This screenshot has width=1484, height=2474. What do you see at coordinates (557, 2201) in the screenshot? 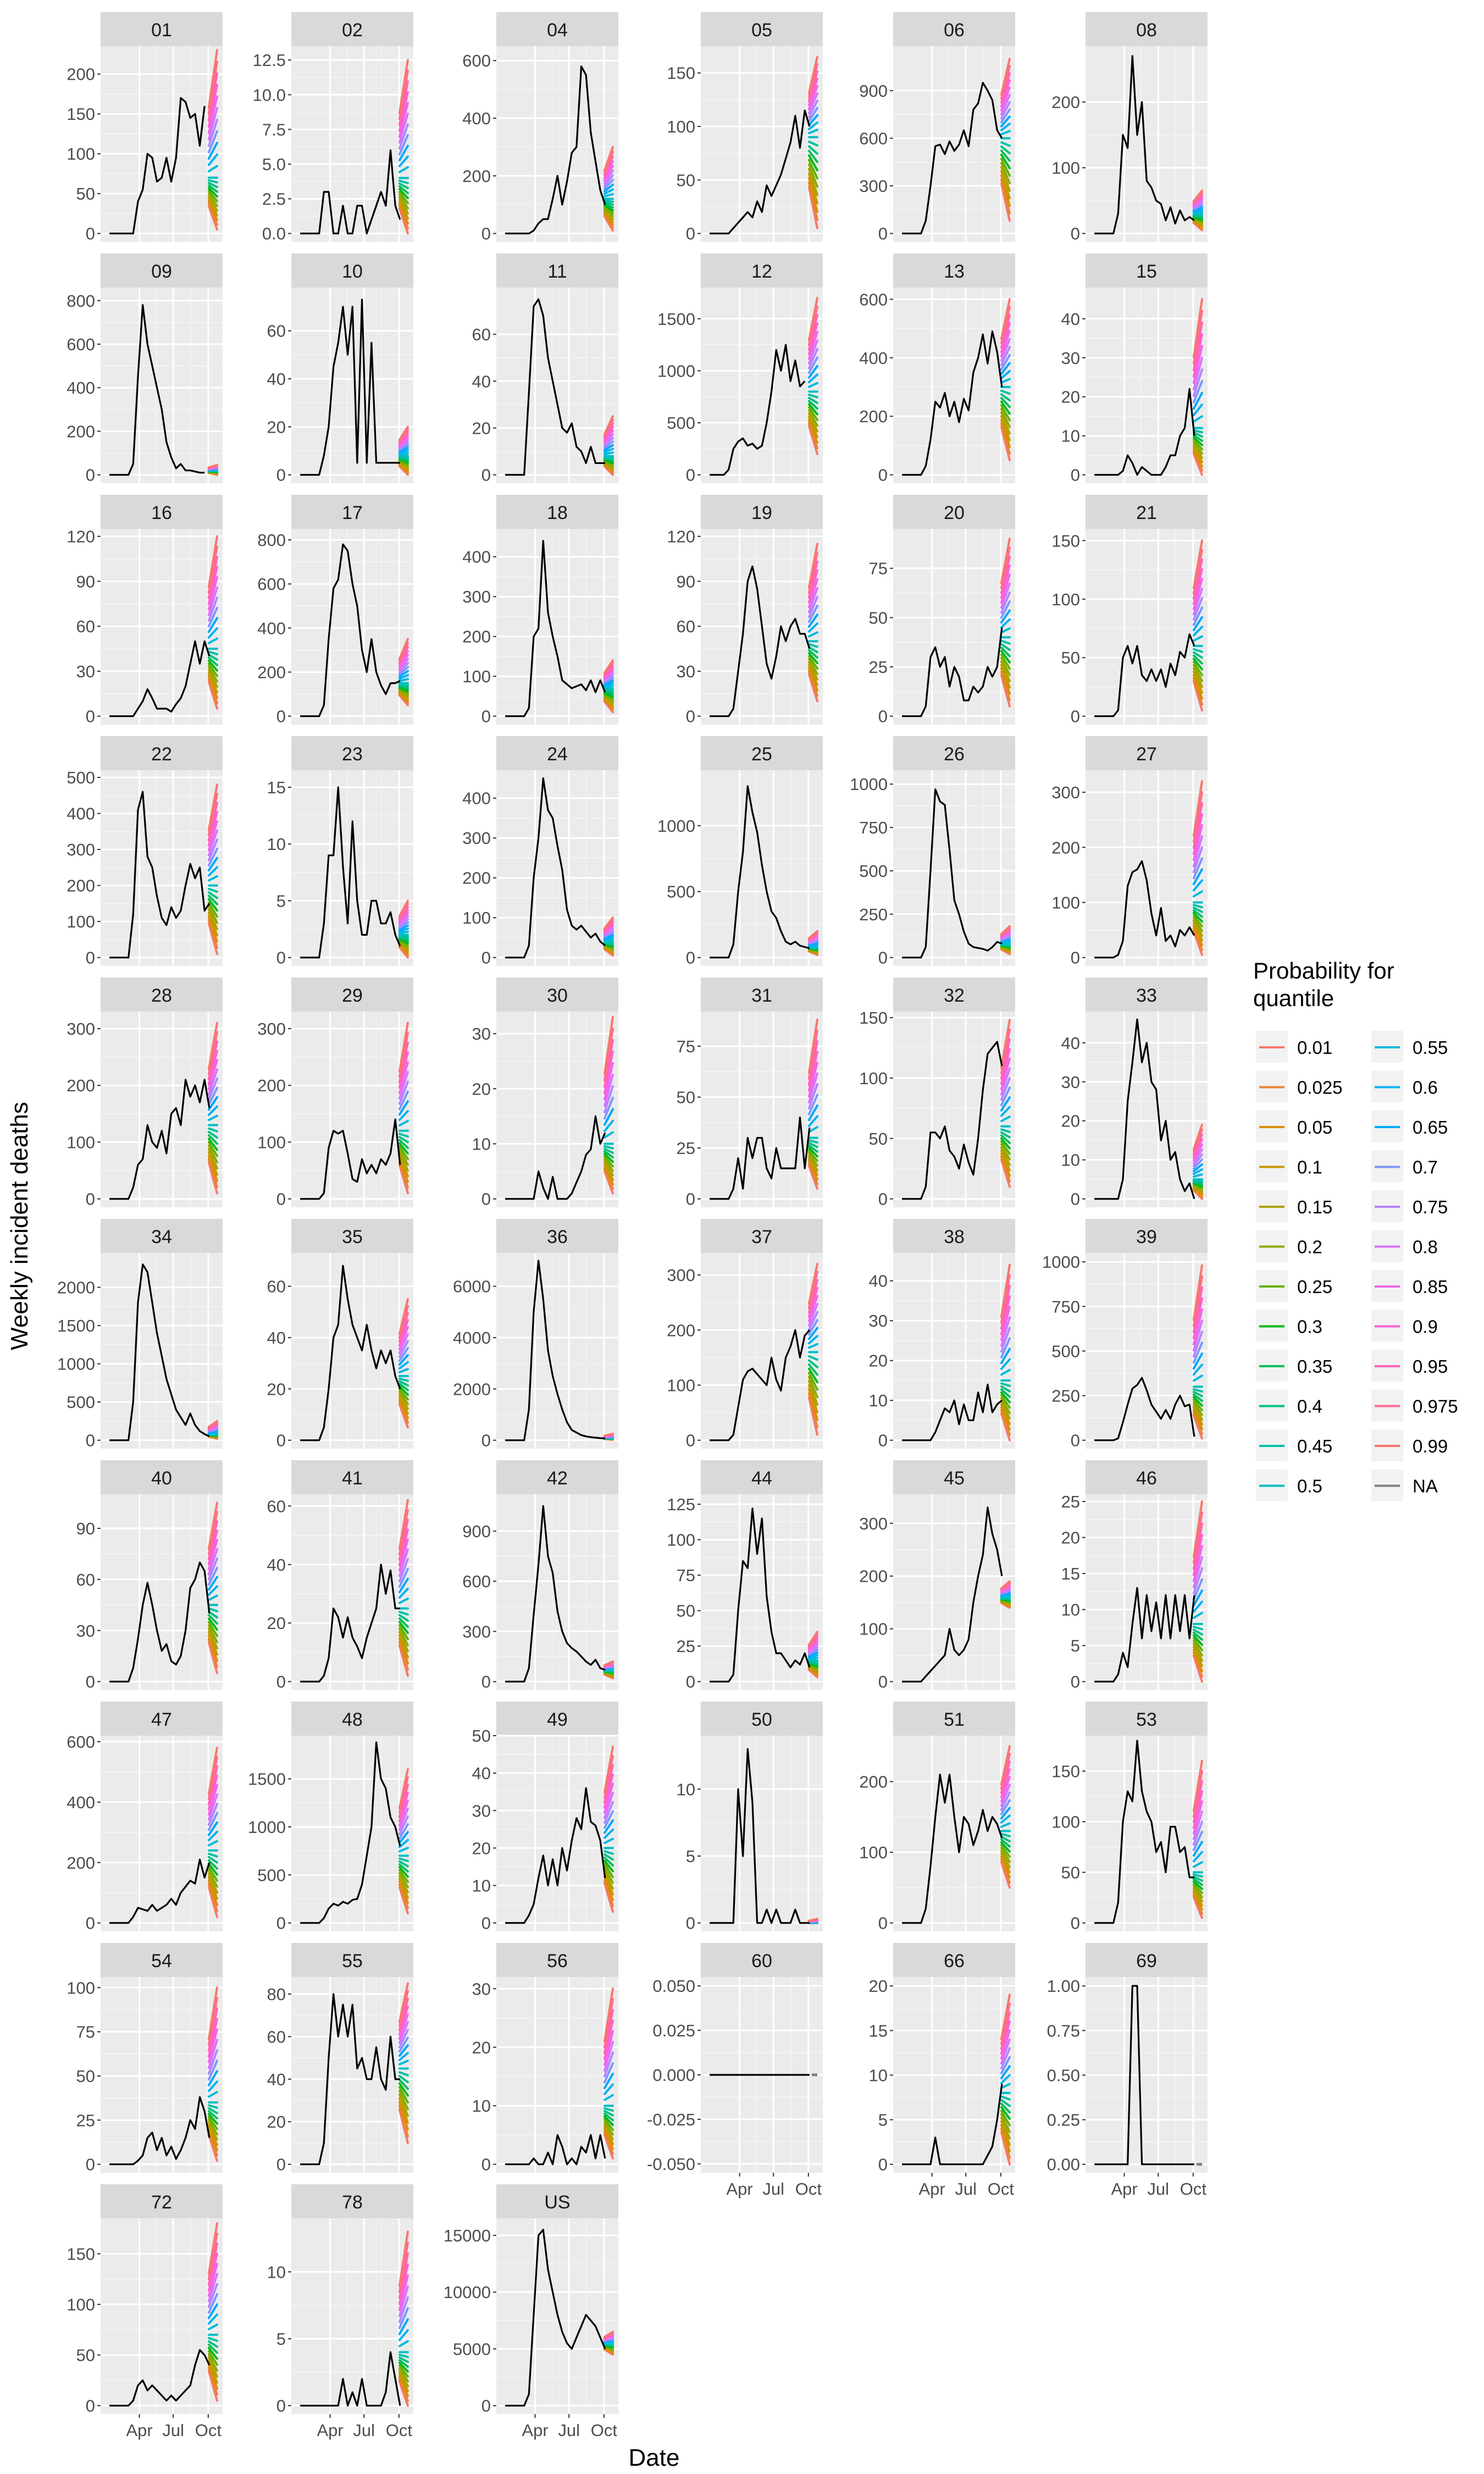
I see `strip-US` at bounding box center [557, 2201].